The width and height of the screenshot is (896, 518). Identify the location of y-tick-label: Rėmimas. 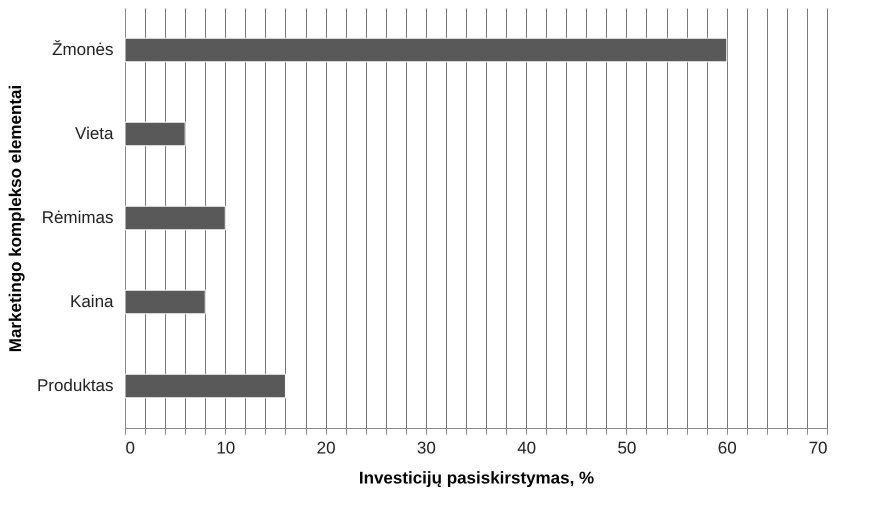
(78, 217).